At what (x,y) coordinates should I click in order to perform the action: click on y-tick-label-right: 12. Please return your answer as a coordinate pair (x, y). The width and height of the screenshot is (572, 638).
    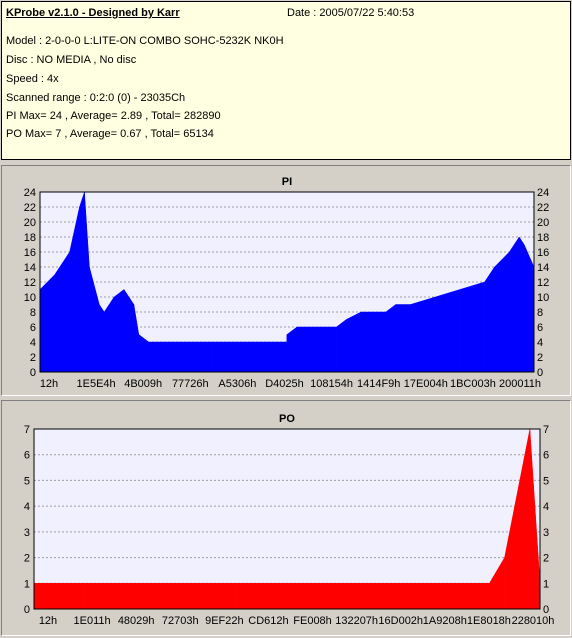
    Looking at the image, I should click on (543, 283).